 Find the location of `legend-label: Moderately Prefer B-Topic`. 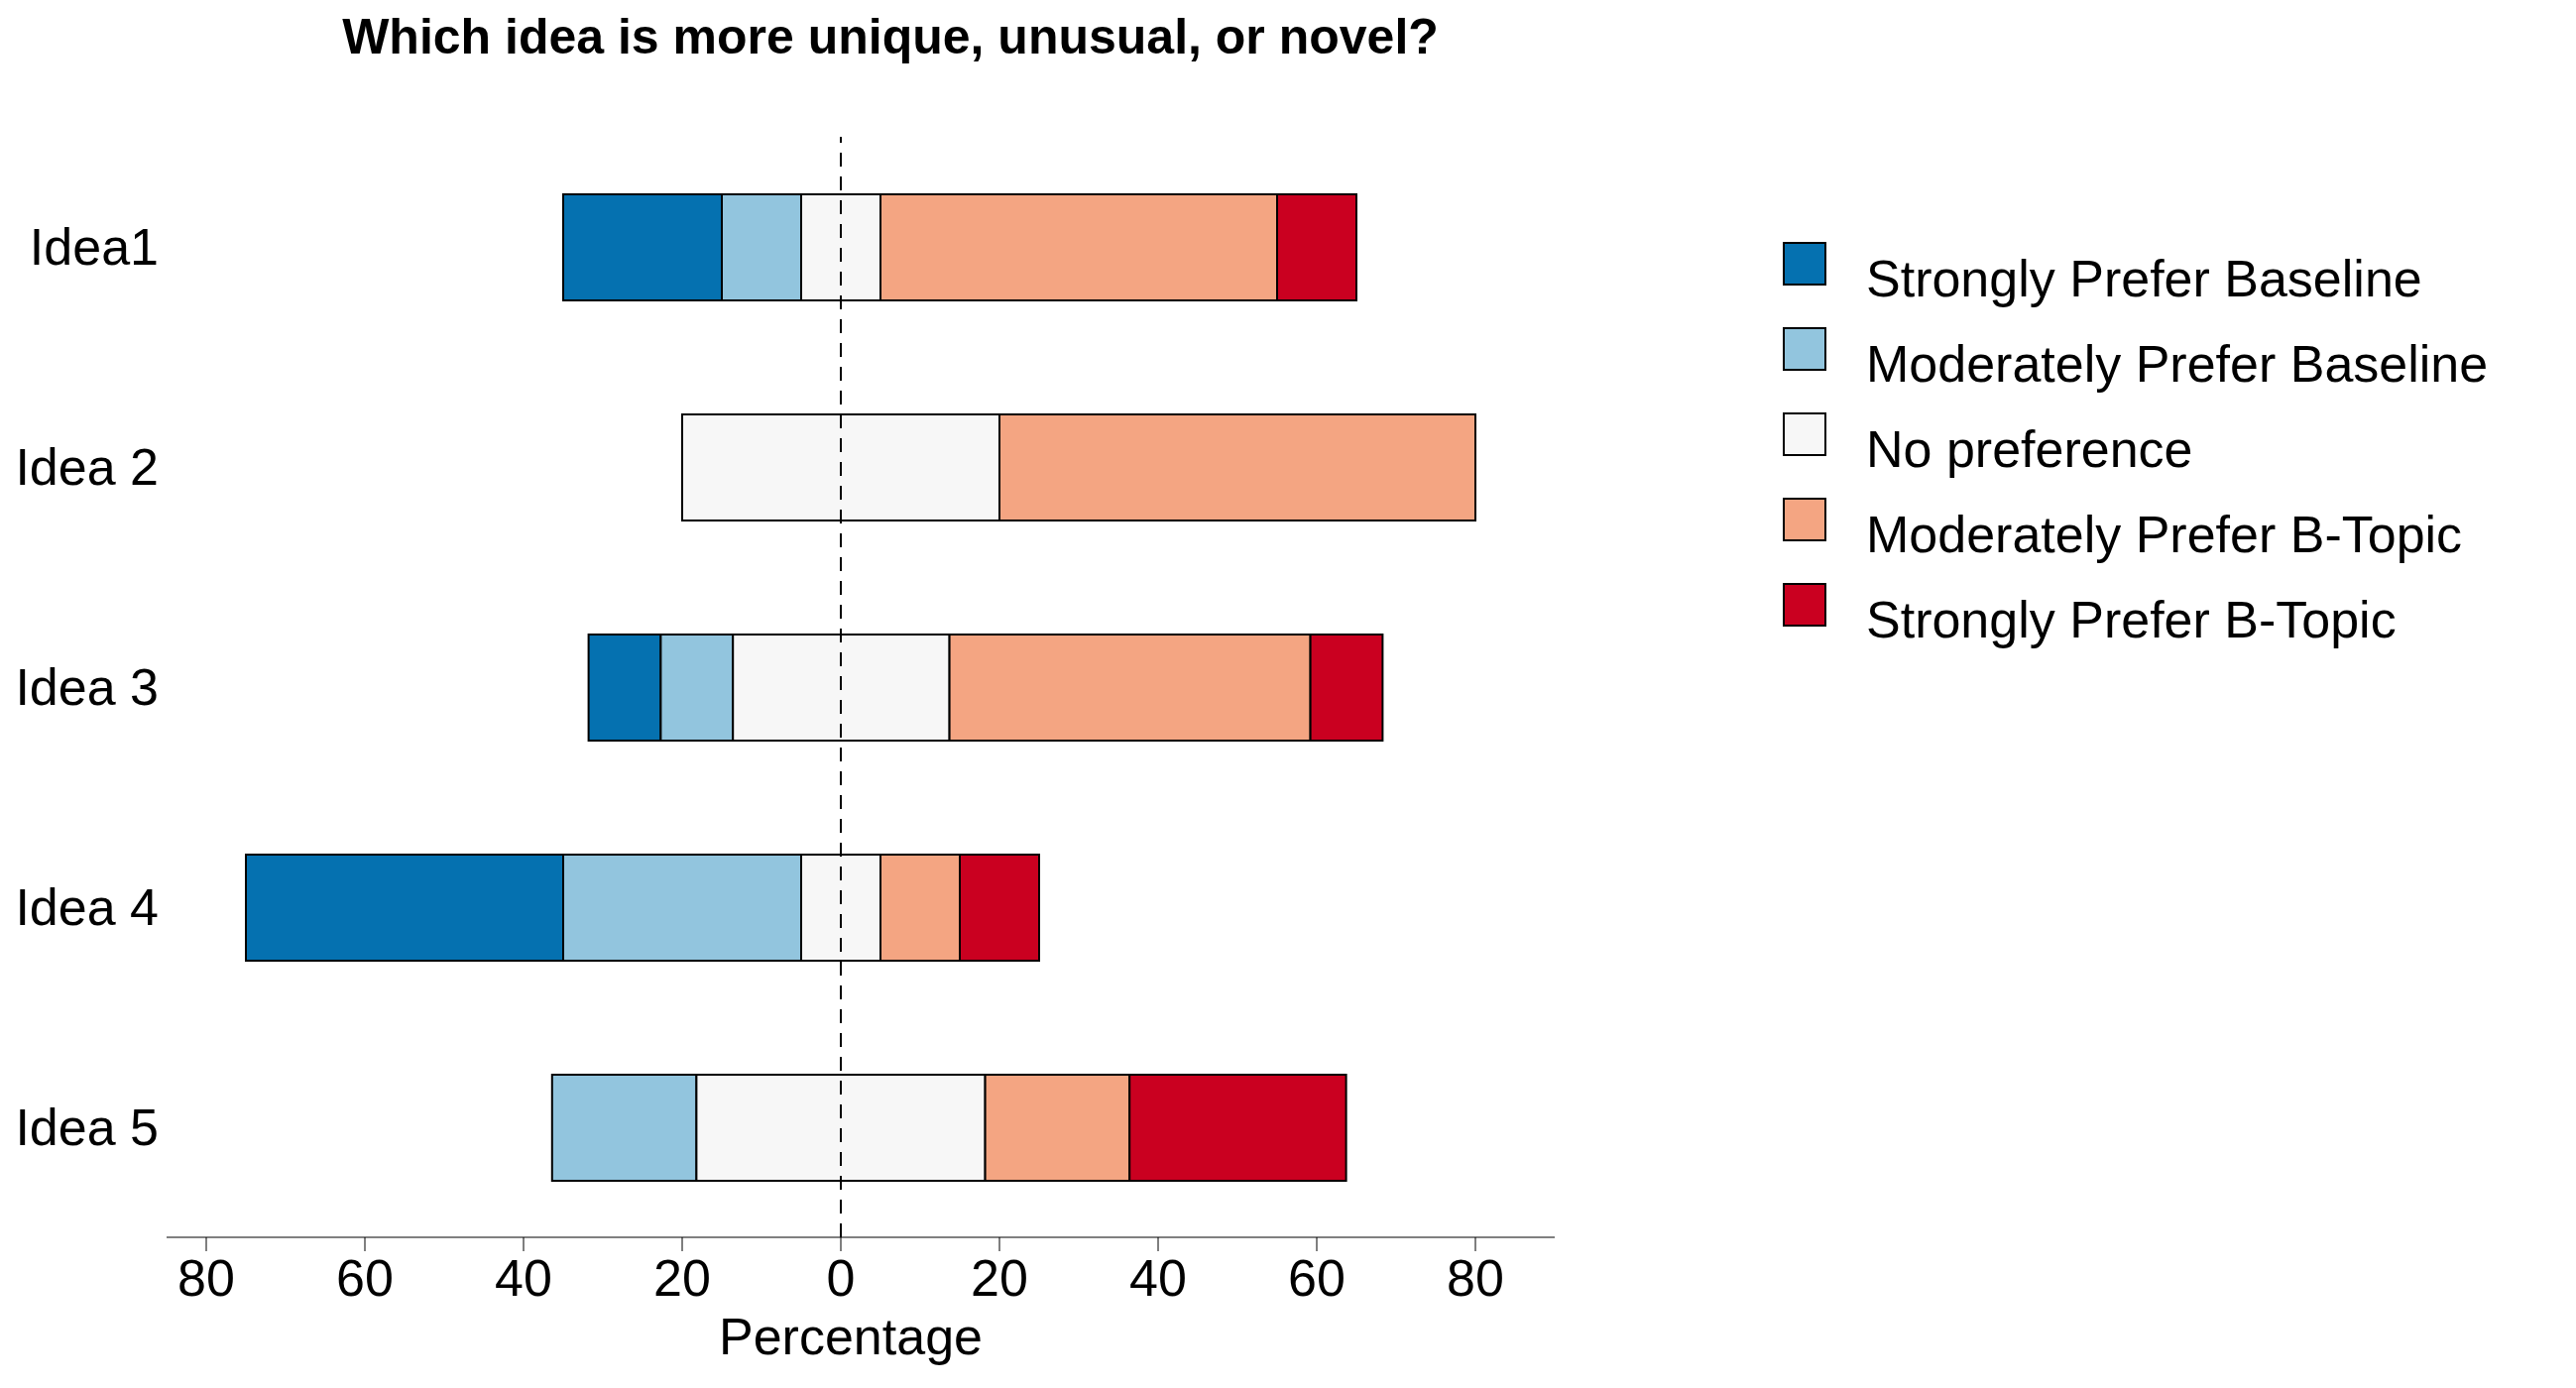

legend-label: Moderately Prefer B-Topic is located at coordinates (2165, 534).